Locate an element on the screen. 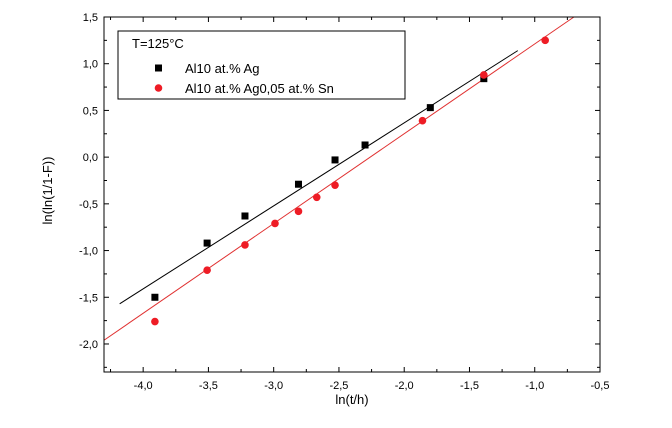 This screenshot has height=428, width=672. y-tick-label: 1,5 is located at coordinates (90, 18).